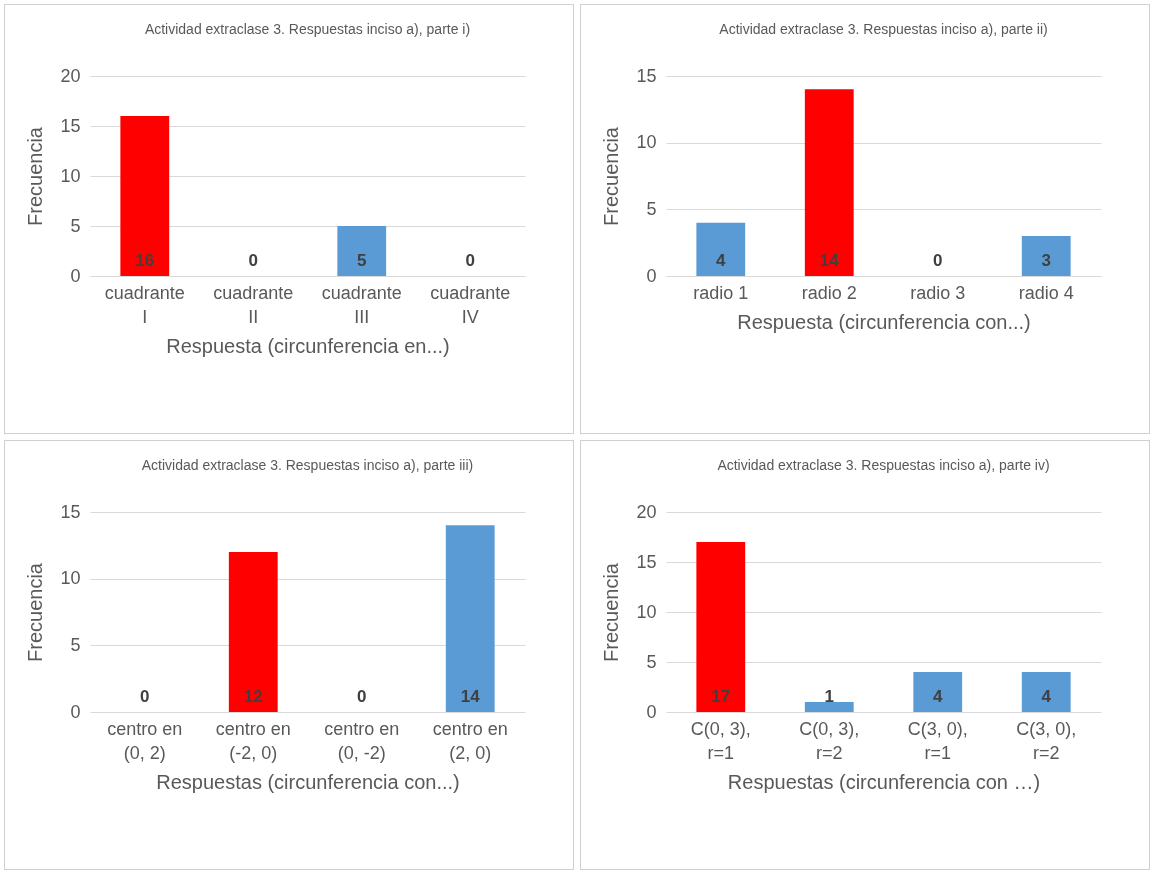  Describe the element at coordinates (883, 465) in the screenshot. I see `chart-title: Actividad extraclase 3. Respuestas inciso a), parte iv)` at that location.